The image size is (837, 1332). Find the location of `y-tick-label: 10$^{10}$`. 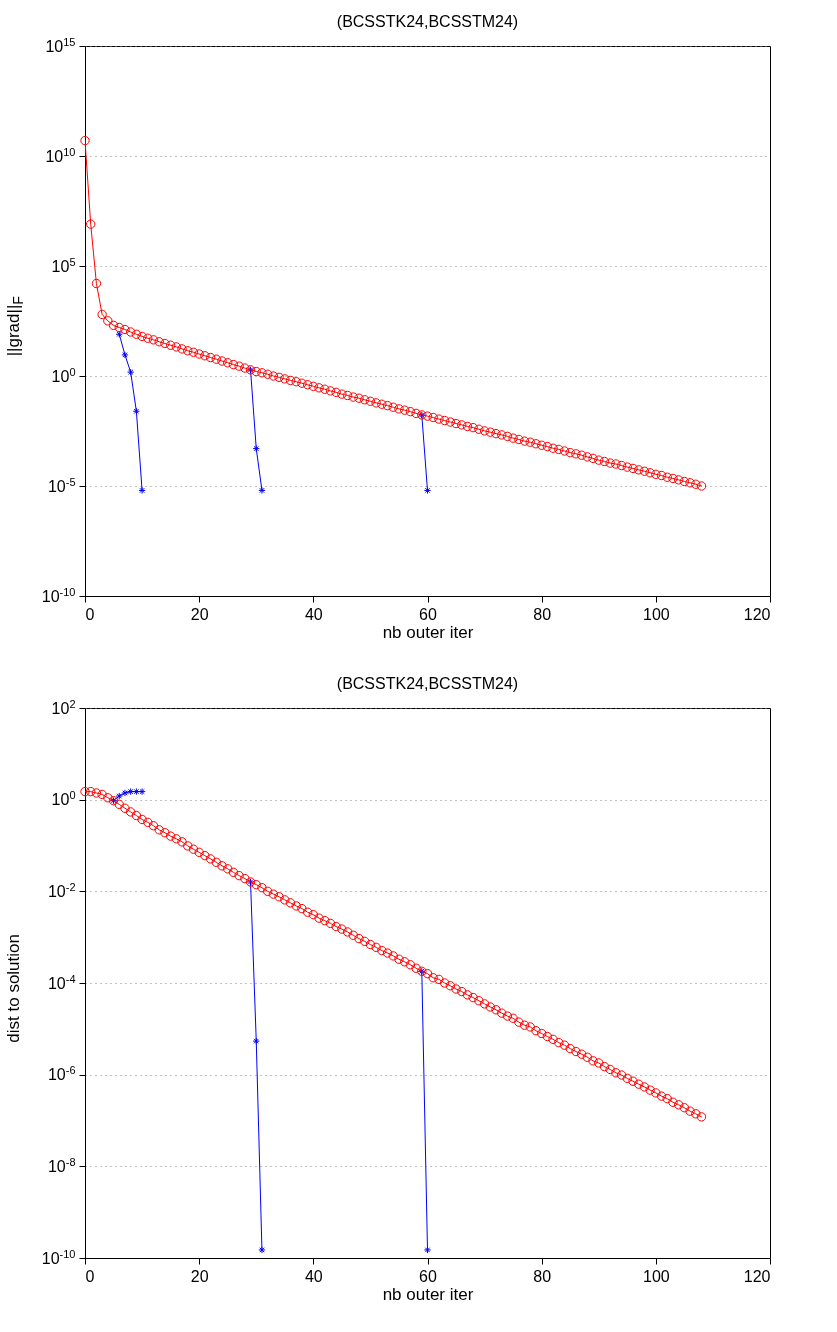

y-tick-label: 10$^{10}$ is located at coordinates (60, 155).